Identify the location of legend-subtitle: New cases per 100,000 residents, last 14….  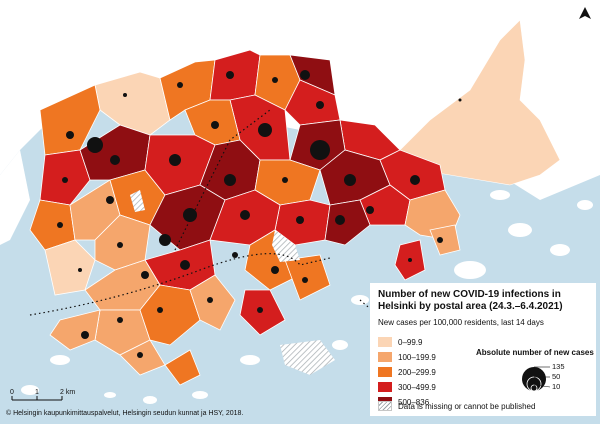
(461, 322).